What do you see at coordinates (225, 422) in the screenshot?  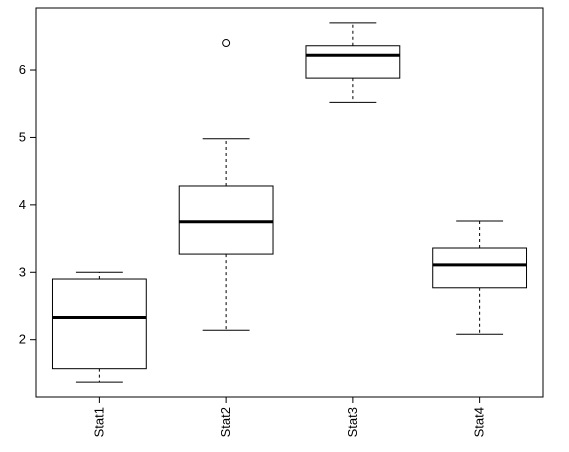 I see `x-tick-label: Stat2` at bounding box center [225, 422].